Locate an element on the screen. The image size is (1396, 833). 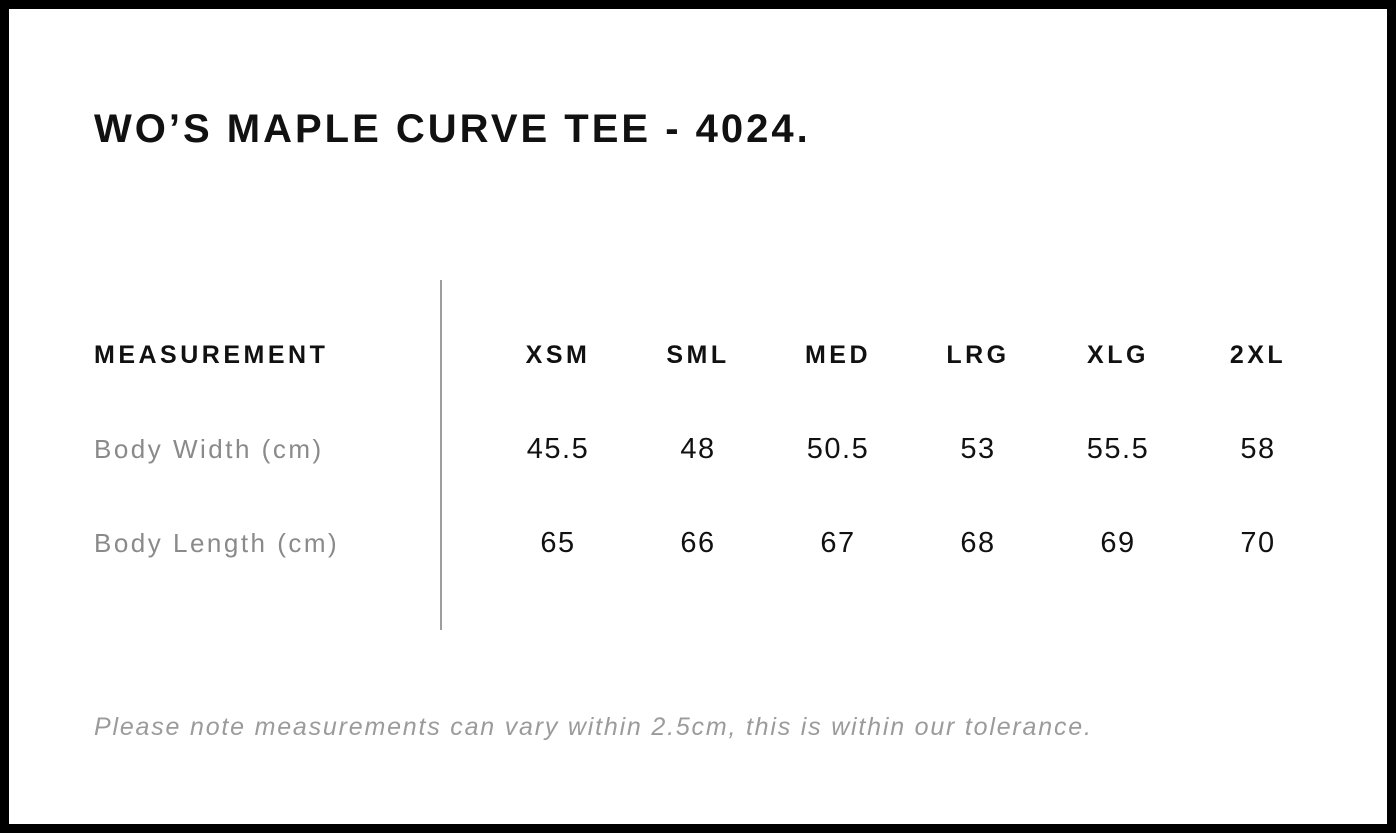
body-length-2xl: 70 is located at coordinates (1258, 542).